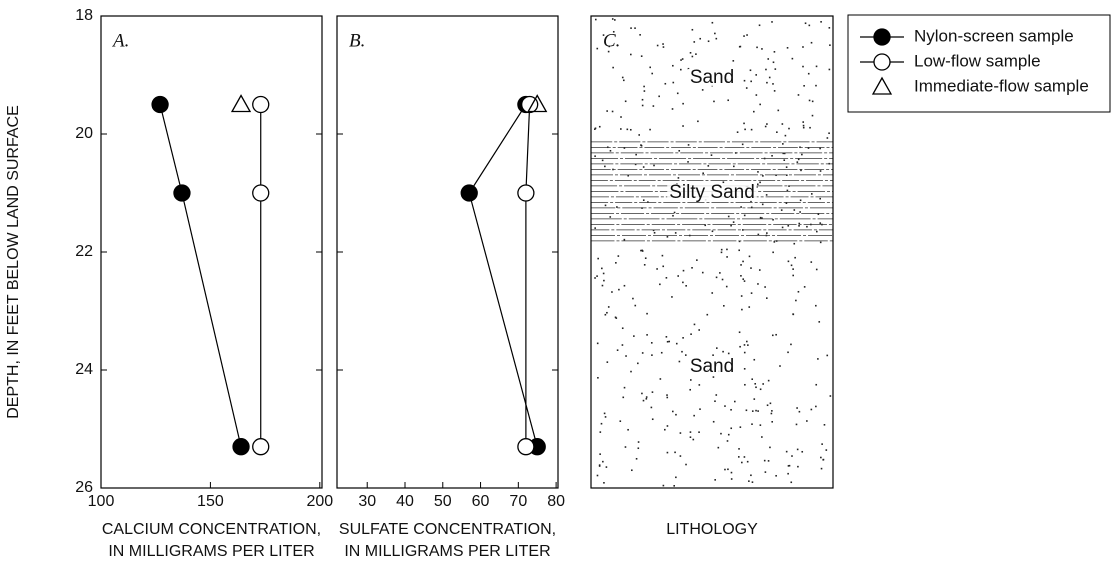 This screenshot has width=1114, height=569. I want to click on label-backdrop, so click(712, 367).